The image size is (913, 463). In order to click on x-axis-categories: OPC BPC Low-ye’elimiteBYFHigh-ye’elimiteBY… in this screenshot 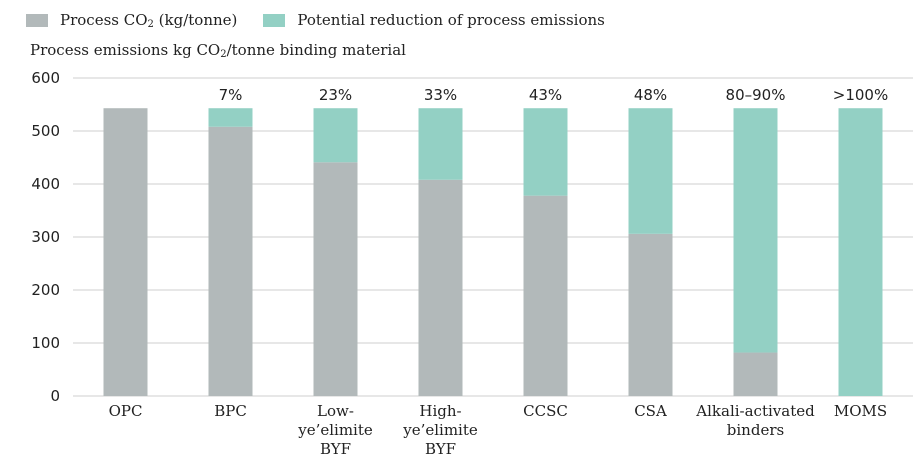, I will do `click(498, 430)`.